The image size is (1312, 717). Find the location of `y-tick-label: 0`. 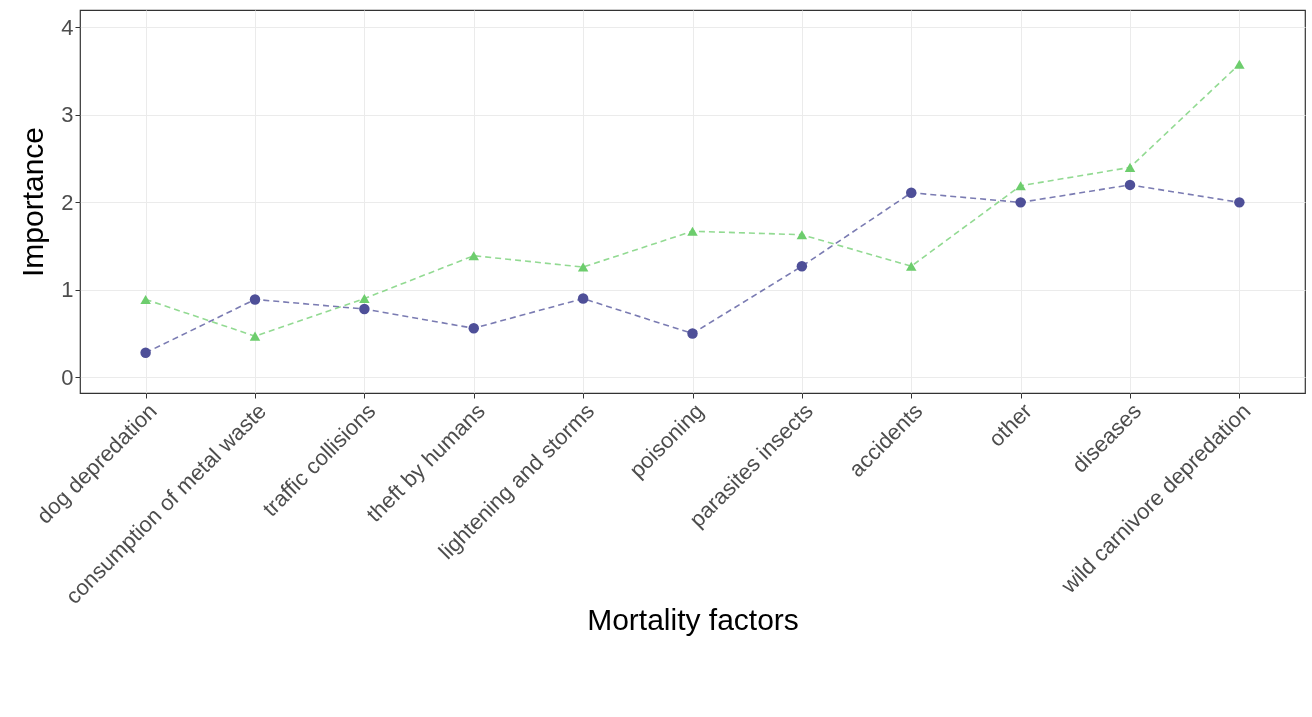

y-tick-label: 0 is located at coordinates (67, 377).